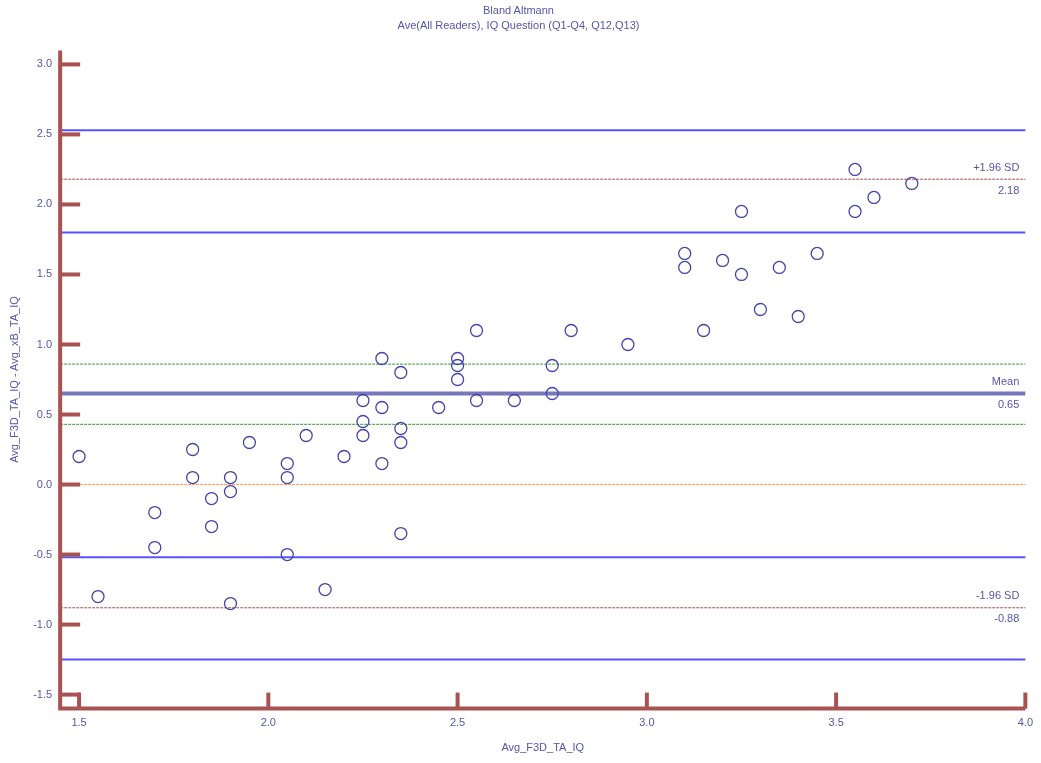 The height and width of the screenshot is (763, 1041). What do you see at coordinates (44, 133) in the screenshot?
I see `y-tick-label: 2.5` at bounding box center [44, 133].